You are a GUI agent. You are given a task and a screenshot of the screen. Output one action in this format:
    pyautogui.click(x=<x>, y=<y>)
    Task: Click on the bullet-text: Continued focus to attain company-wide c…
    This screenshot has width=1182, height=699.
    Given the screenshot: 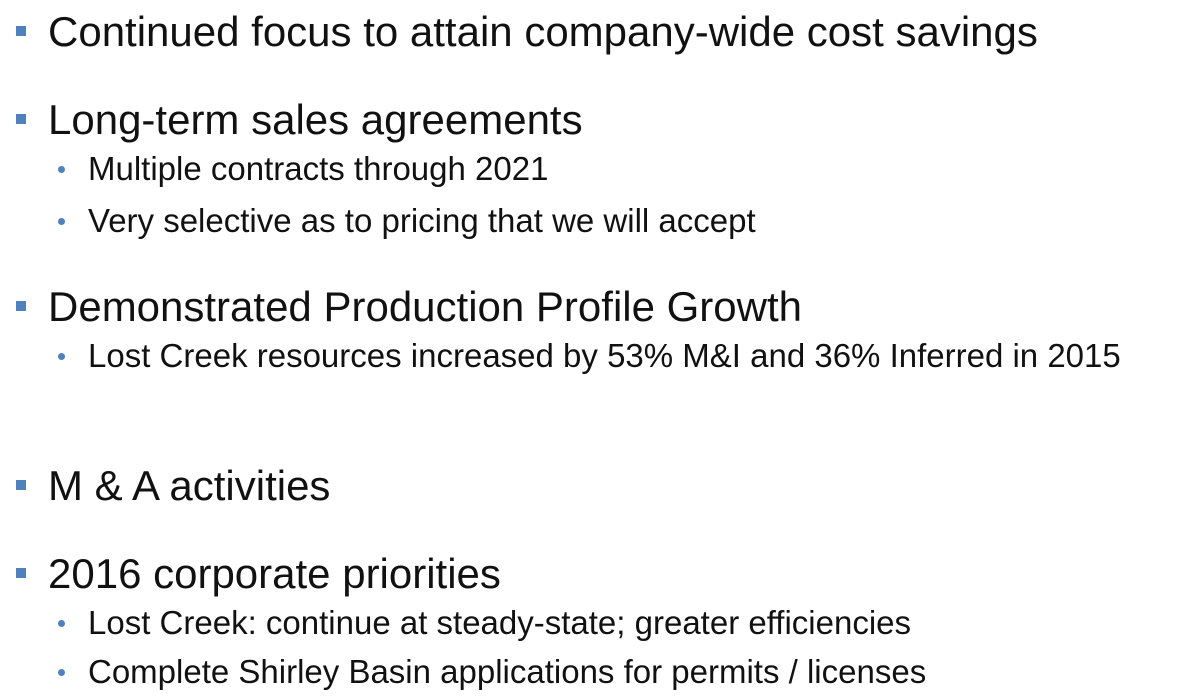 What is the action you would take?
    pyautogui.click(x=543, y=31)
    